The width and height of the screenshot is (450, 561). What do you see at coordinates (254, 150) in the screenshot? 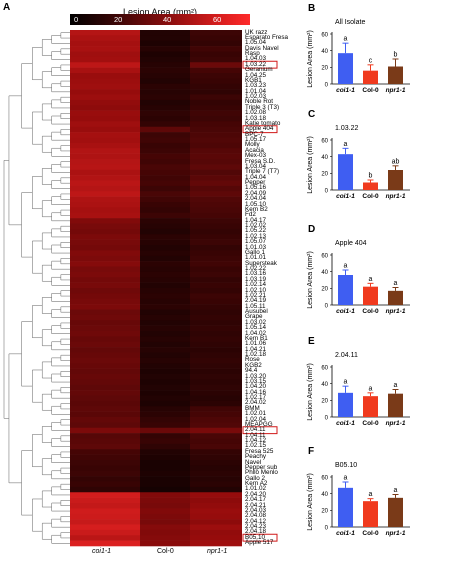
I see `heatmap-row-label: Acacia` at bounding box center [254, 150].